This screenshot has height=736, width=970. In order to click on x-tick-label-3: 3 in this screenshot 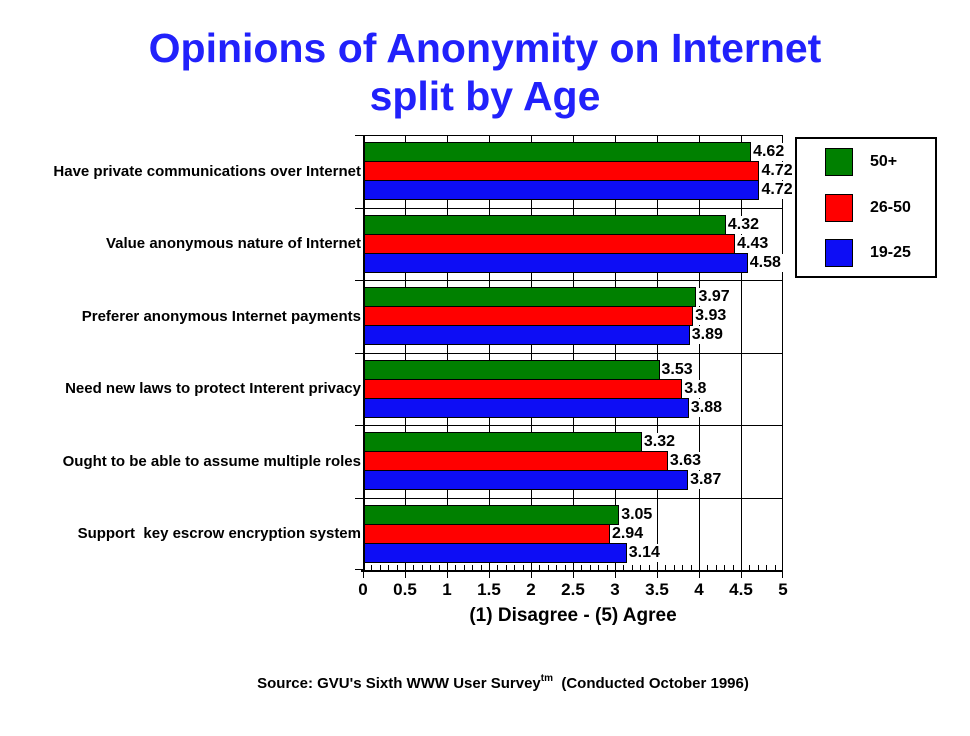, I will do `click(615, 589)`.